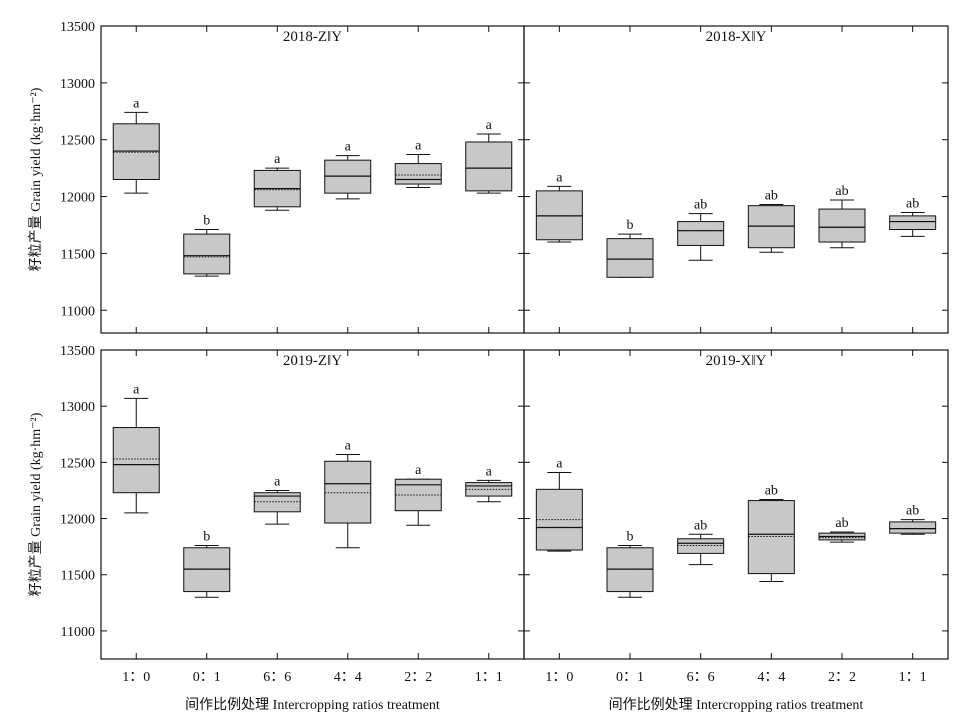 The width and height of the screenshot is (963, 724). I want to click on box-4: ab, so click(771, 532).